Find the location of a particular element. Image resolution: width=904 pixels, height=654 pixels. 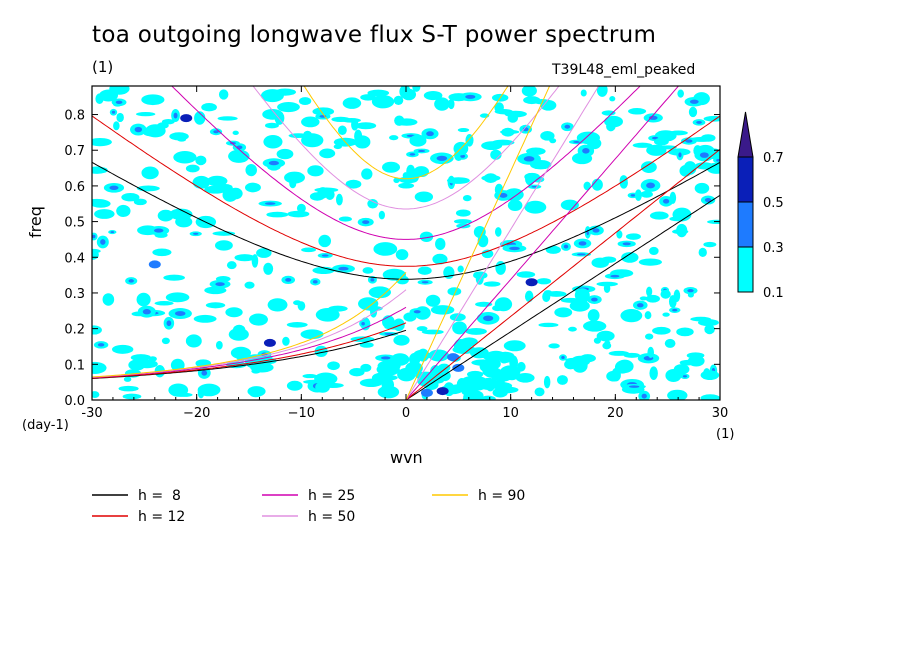

gravity-curve-h25 is located at coordinates (406, 163).